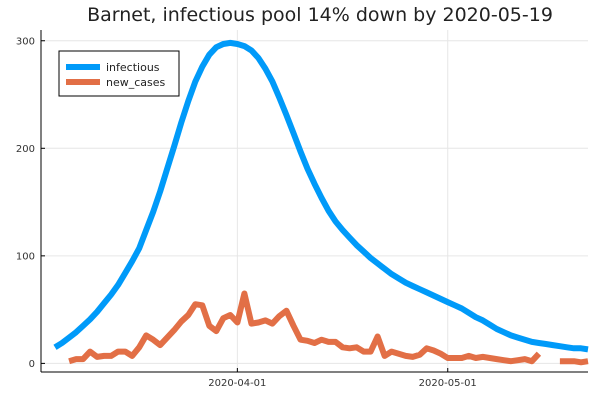  I want to click on legend: infectious new_cases, so click(119, 73).